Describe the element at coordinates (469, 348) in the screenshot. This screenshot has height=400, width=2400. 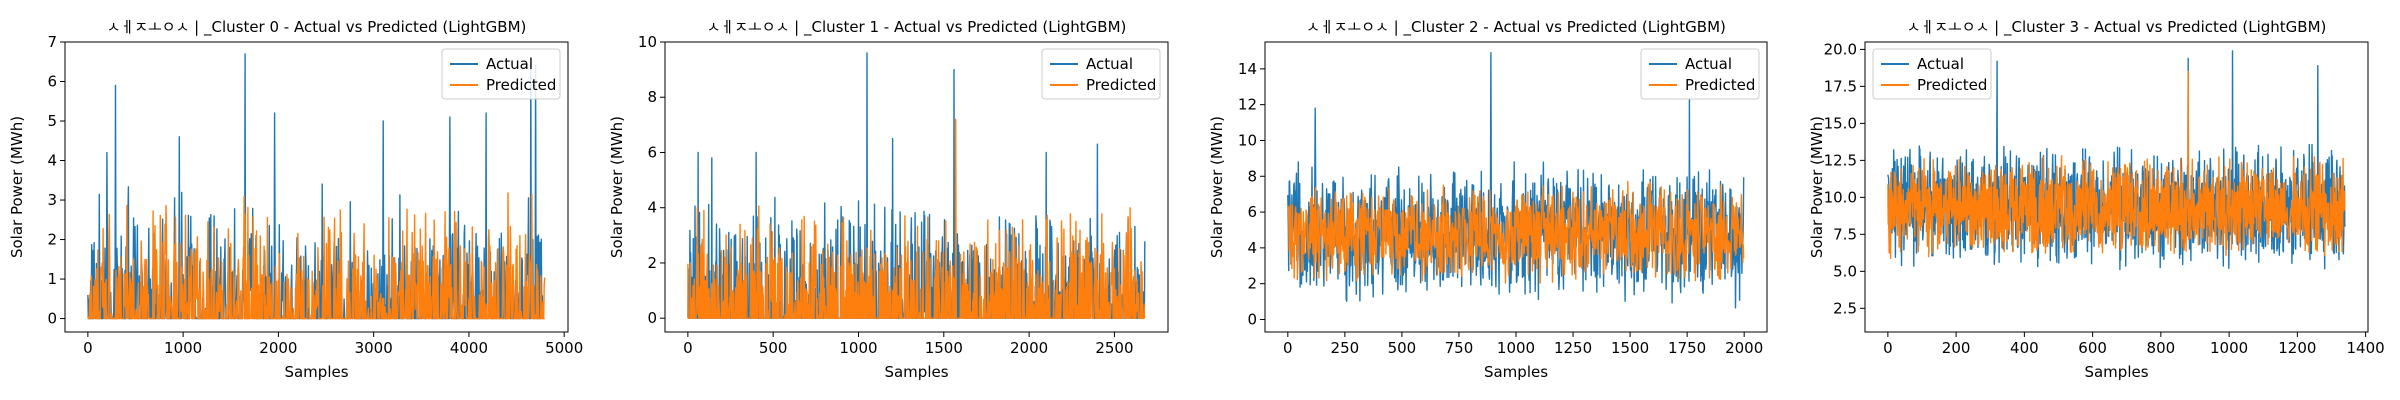
I see `x-tick-label: 4000` at that location.